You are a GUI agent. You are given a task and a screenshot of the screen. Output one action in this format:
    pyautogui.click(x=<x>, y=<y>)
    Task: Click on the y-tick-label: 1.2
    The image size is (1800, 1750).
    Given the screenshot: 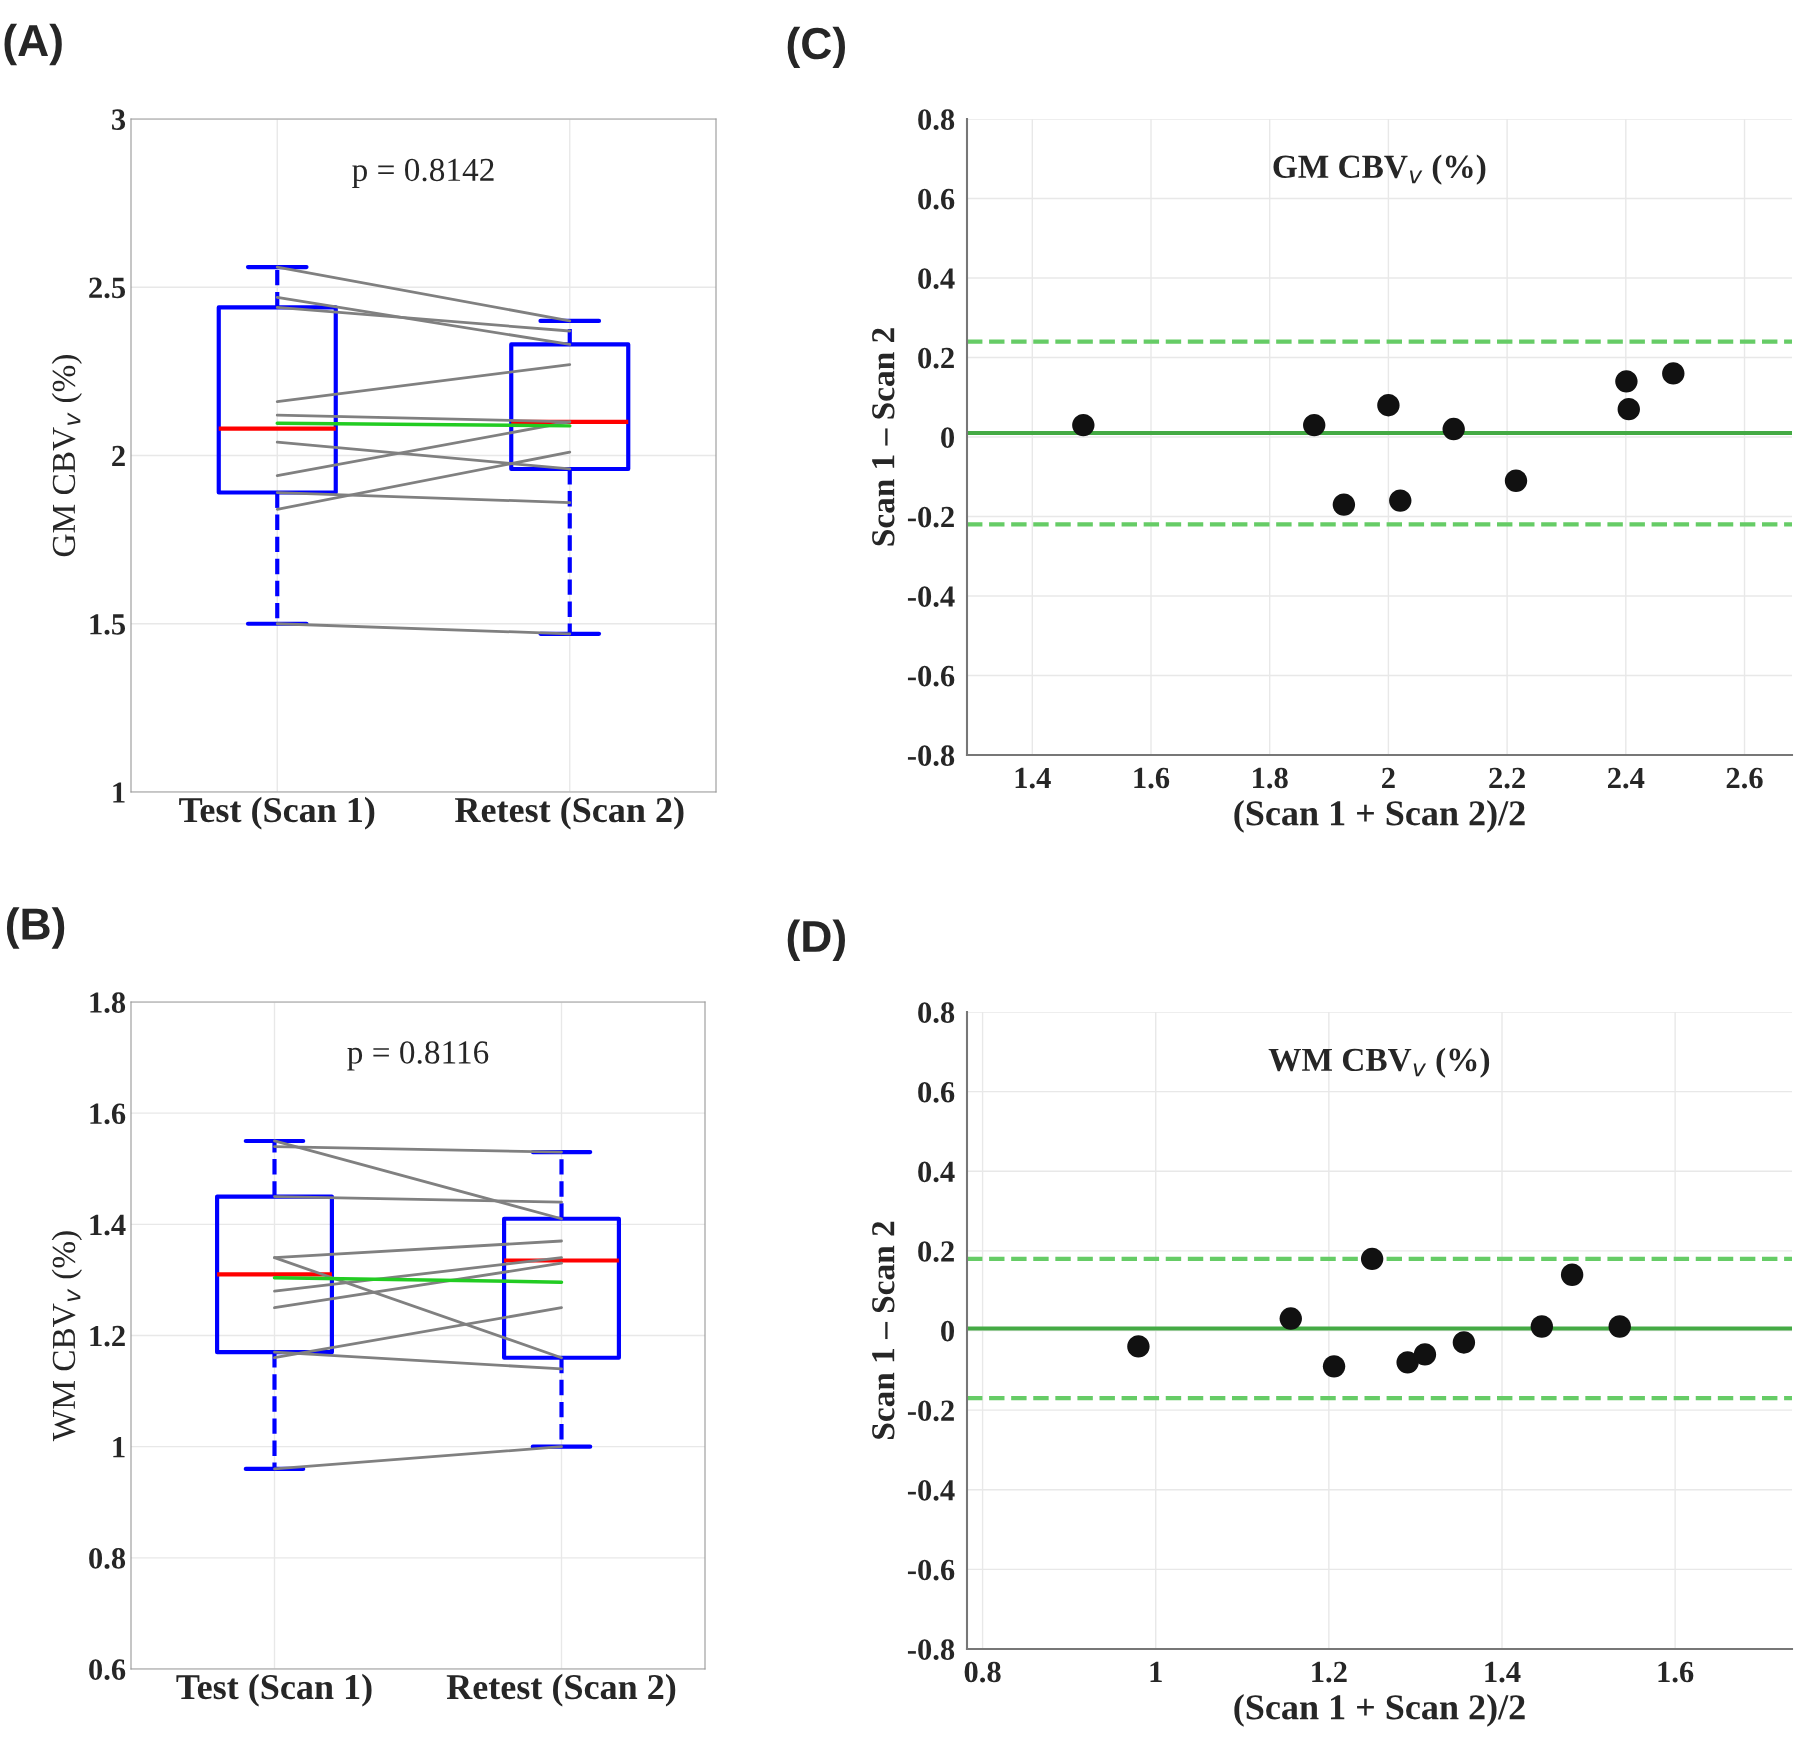 What is the action you would take?
    pyautogui.click(x=107, y=1336)
    